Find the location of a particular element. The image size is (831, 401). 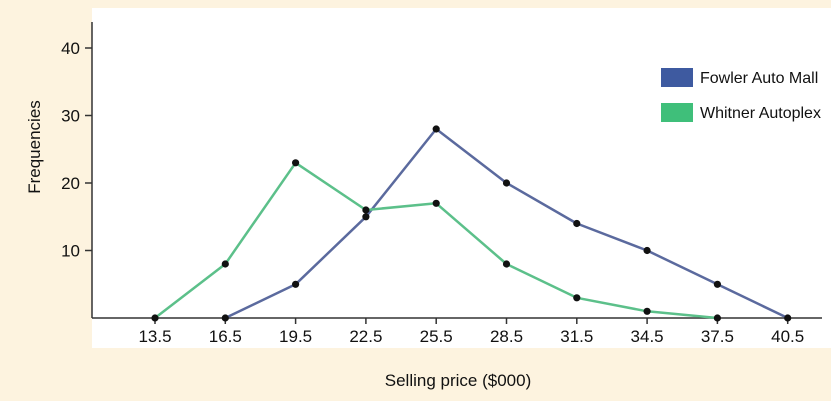

x-tick-label: 16.5 is located at coordinates (225, 336).